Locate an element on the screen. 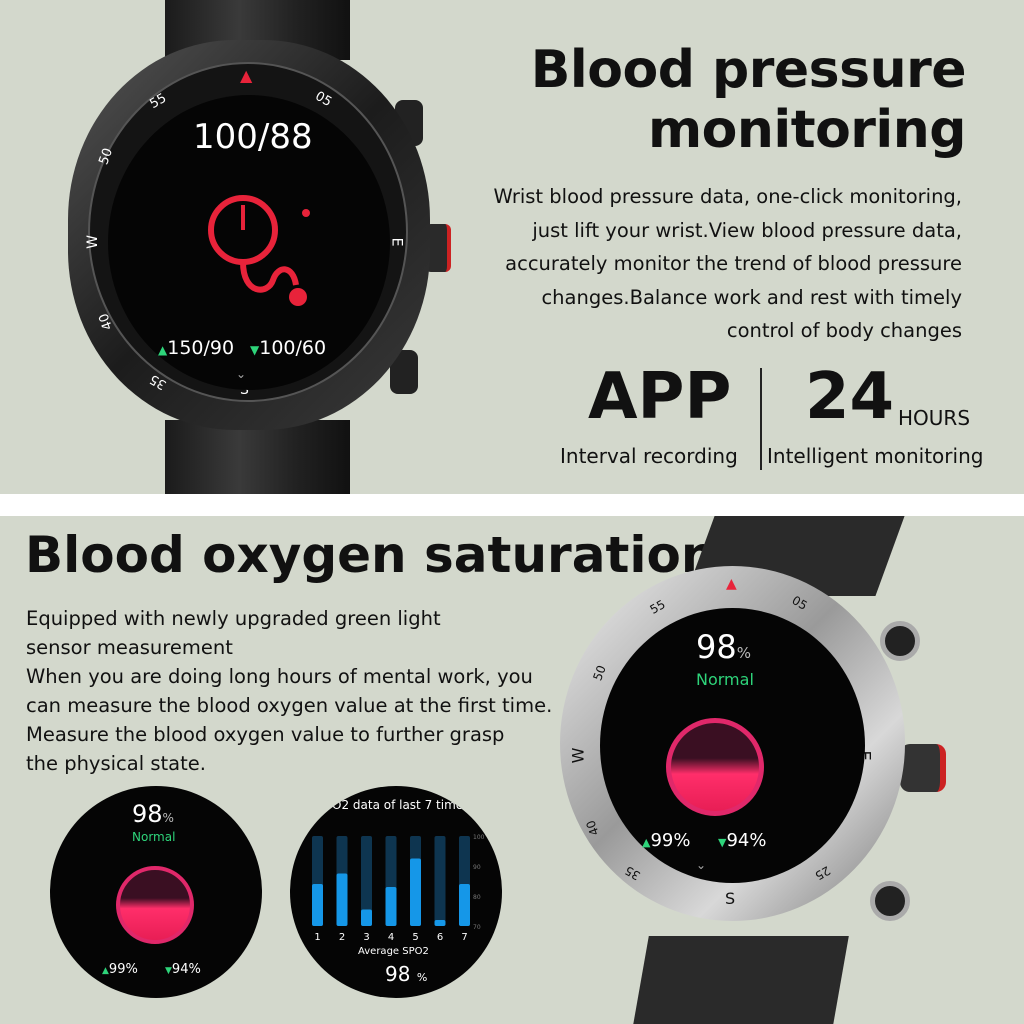 Image resolution: width=1024 pixels, height=1024 pixels. bezel-mark: 35 is located at coordinates (632, 873).